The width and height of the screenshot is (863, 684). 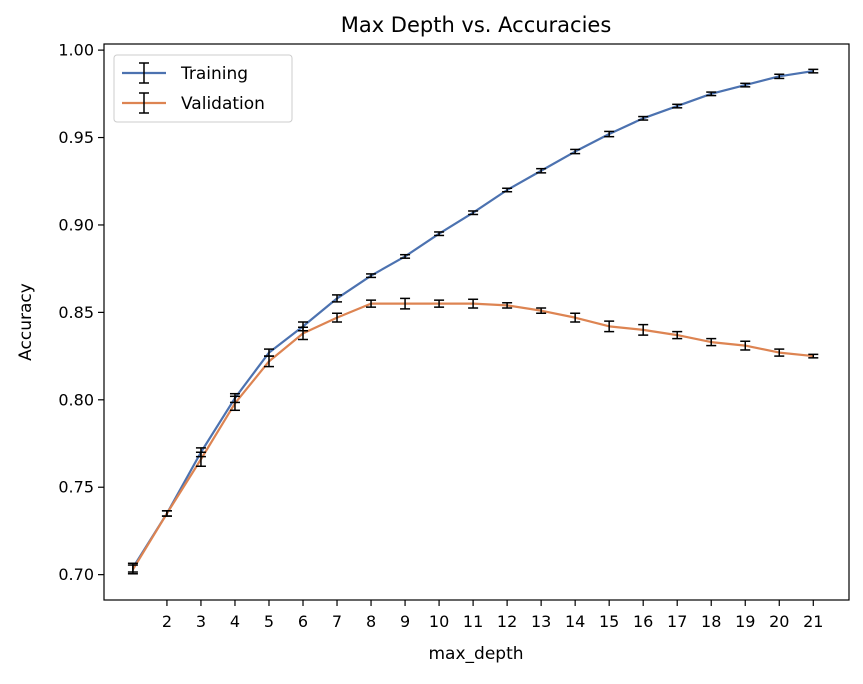 What do you see at coordinates (541, 621) in the screenshot?
I see `x-tick-label: 13` at bounding box center [541, 621].